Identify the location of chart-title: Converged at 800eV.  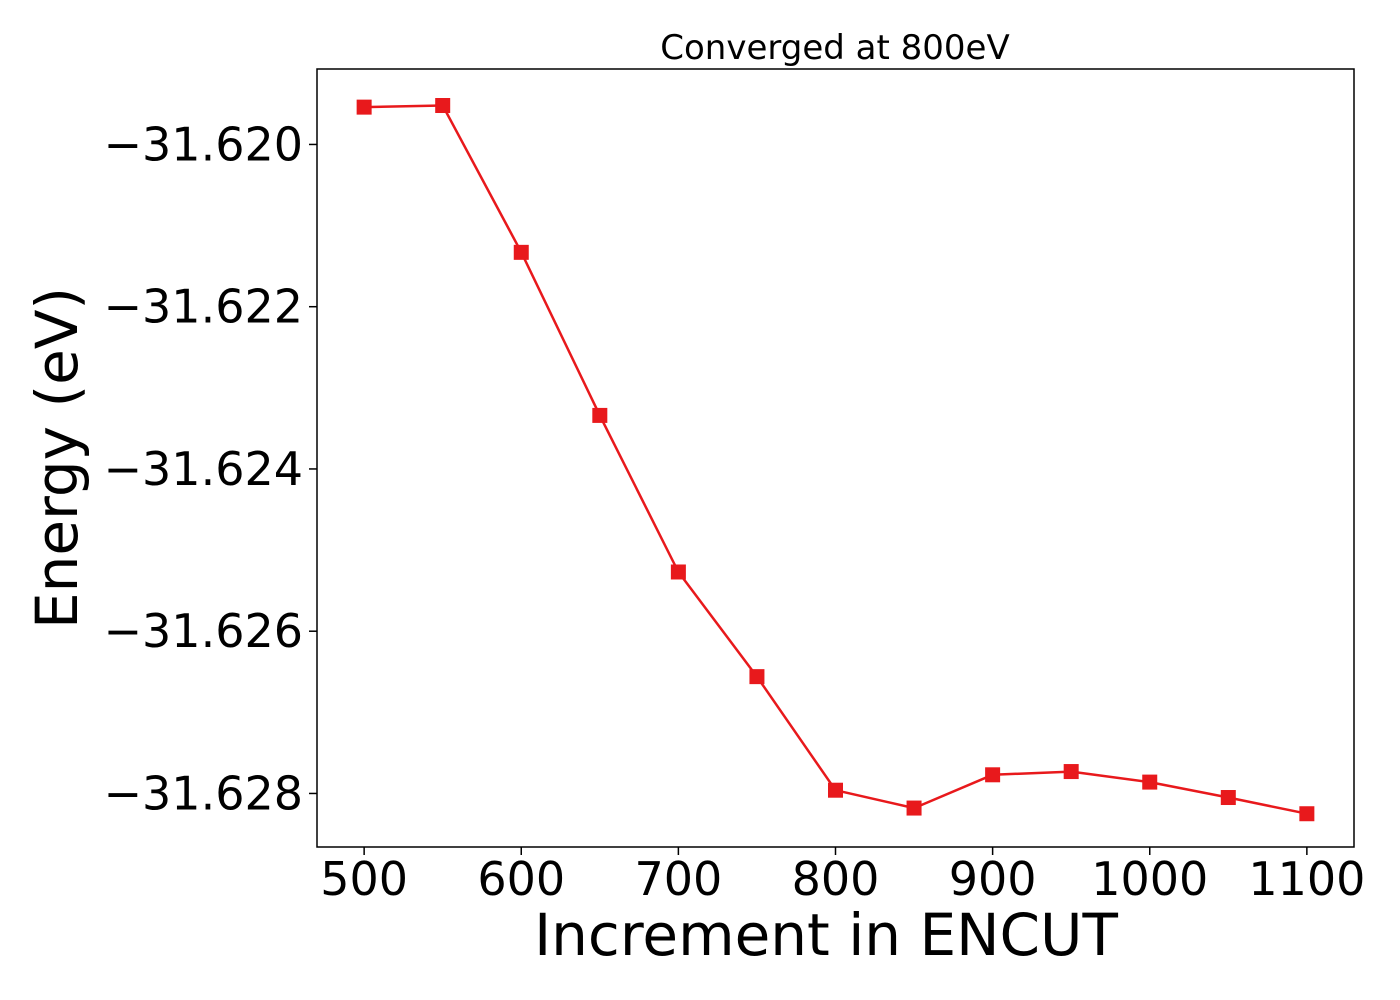
(834, 48).